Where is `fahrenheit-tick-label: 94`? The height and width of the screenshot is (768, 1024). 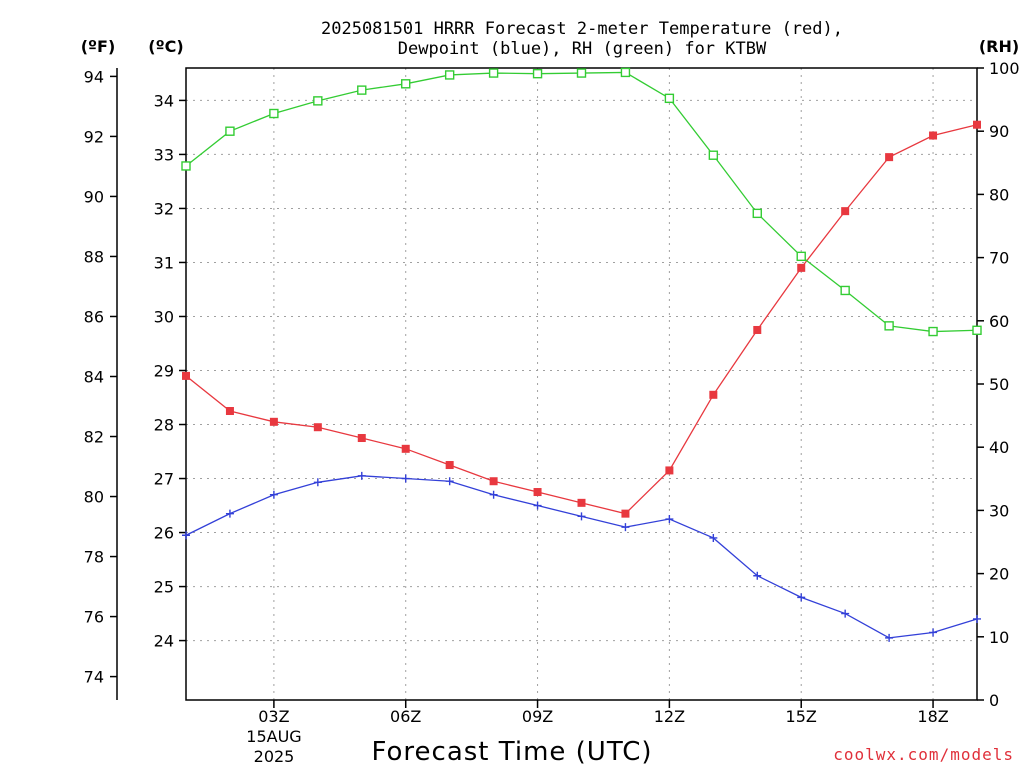 fahrenheit-tick-label: 94 is located at coordinates (94, 76).